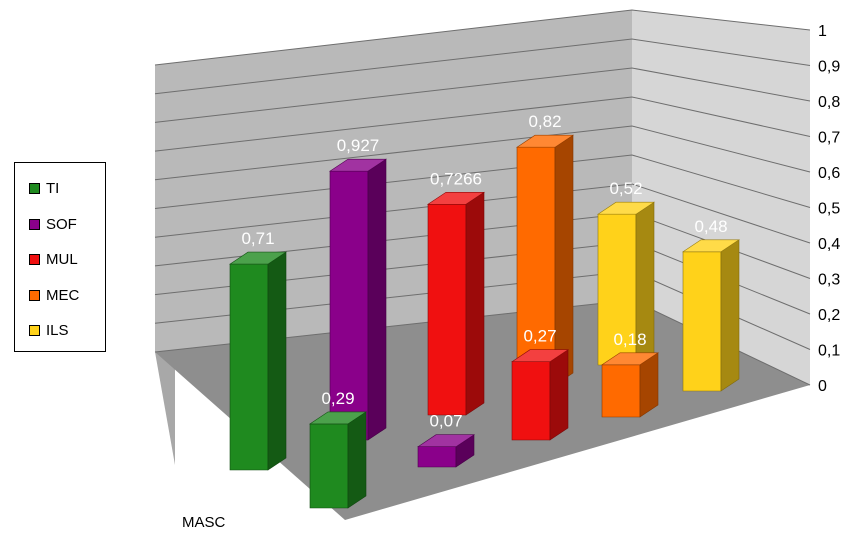 The height and width of the screenshot is (533, 853). Describe the element at coordinates (34, 331) in the screenshot. I see `legend-swatch-ils` at that location.